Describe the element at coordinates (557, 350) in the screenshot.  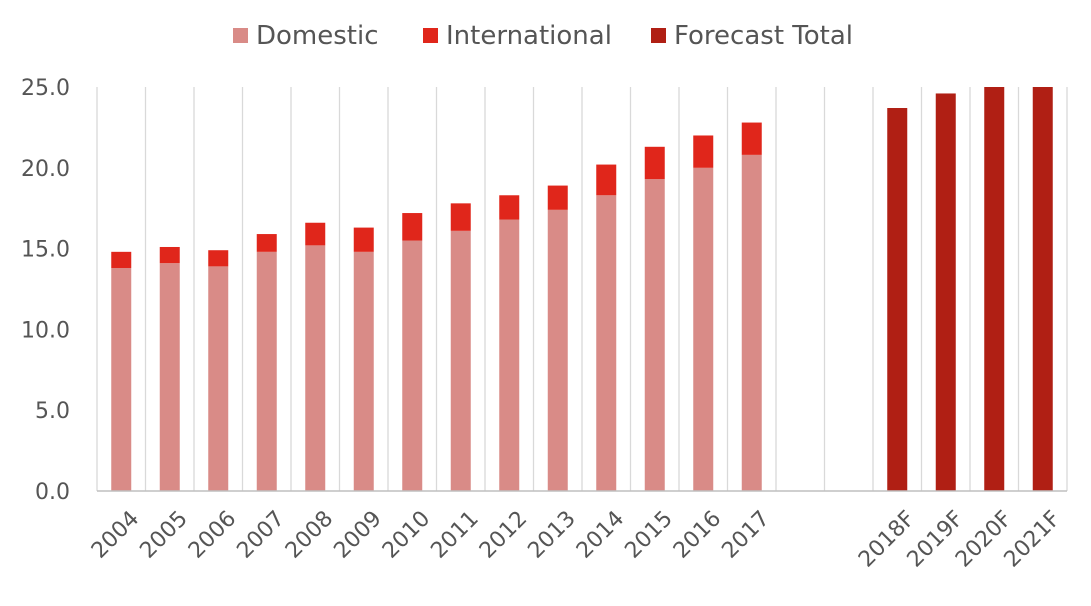
I see `bar-domestic-2013` at that location.